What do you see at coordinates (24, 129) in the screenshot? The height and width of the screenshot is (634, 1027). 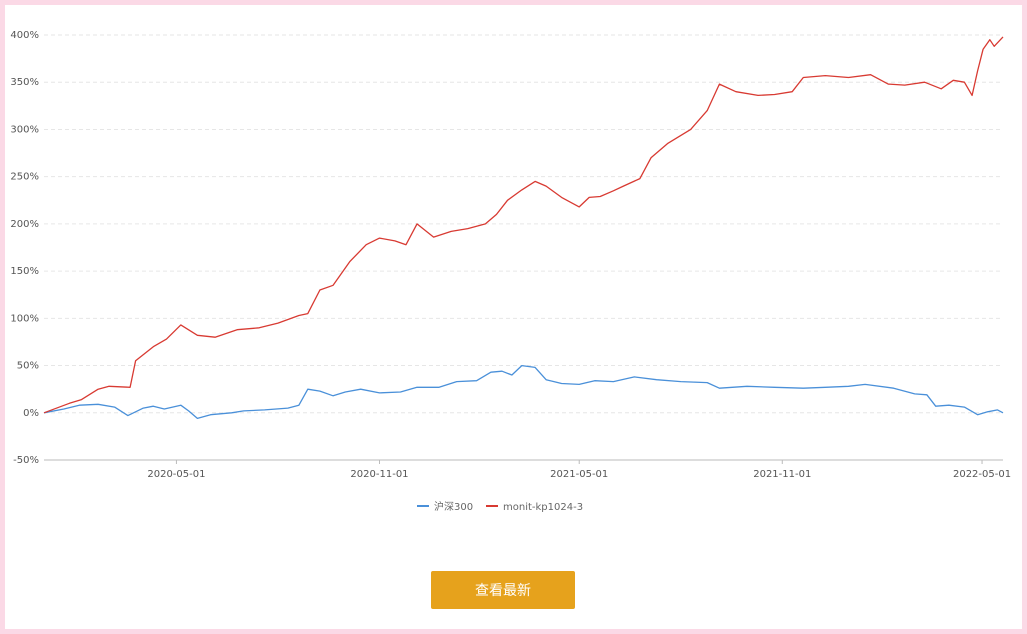 I see `y-tick-label: 300%` at bounding box center [24, 129].